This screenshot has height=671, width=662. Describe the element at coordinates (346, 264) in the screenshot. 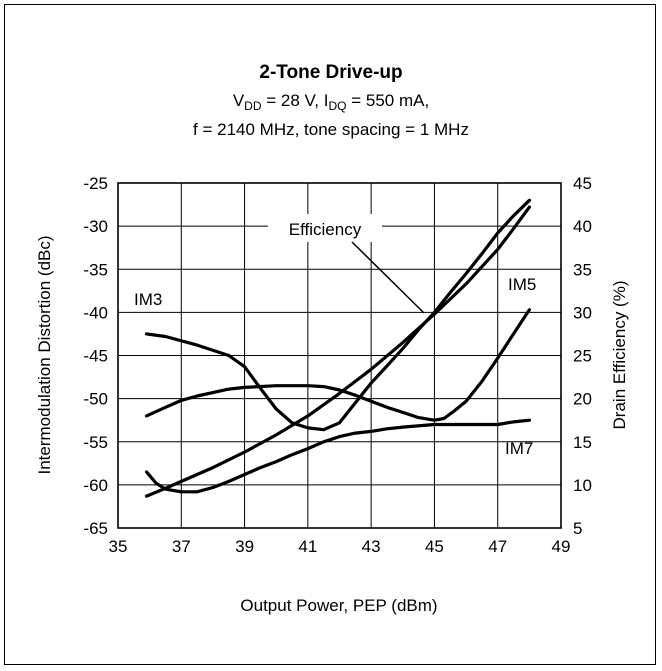

I see `annotation-efficiency-group: Efficiency` at that location.